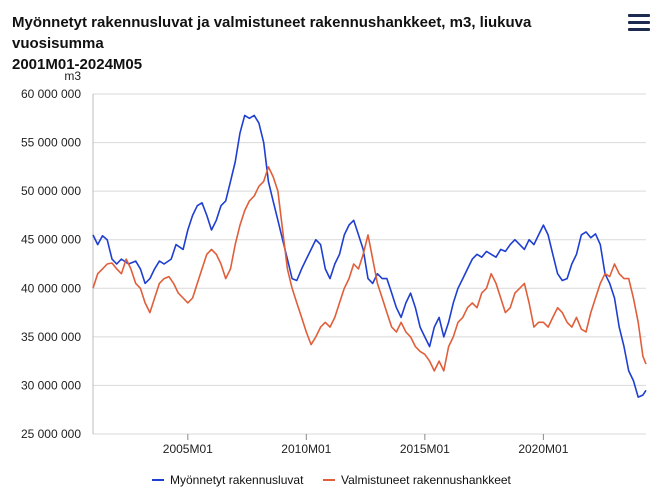  Describe the element at coordinates (51, 240) in the screenshot. I see `y-tick-label: 45 000 000` at that location.